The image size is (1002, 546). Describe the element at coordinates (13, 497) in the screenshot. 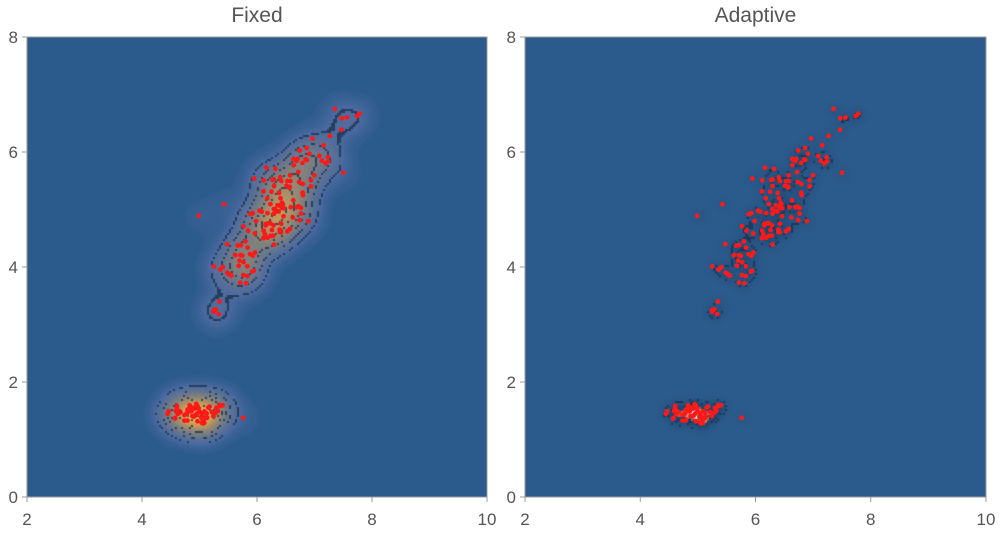

I see `y-tick-label: 0` at that location.